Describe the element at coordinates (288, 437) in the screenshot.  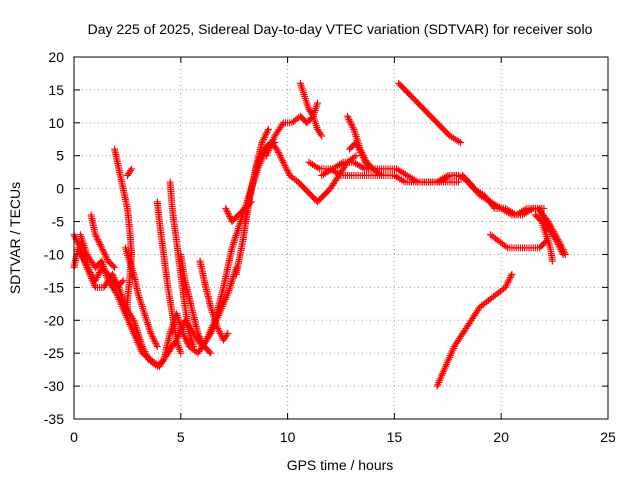
I see `x-tick-label: 10` at that location.